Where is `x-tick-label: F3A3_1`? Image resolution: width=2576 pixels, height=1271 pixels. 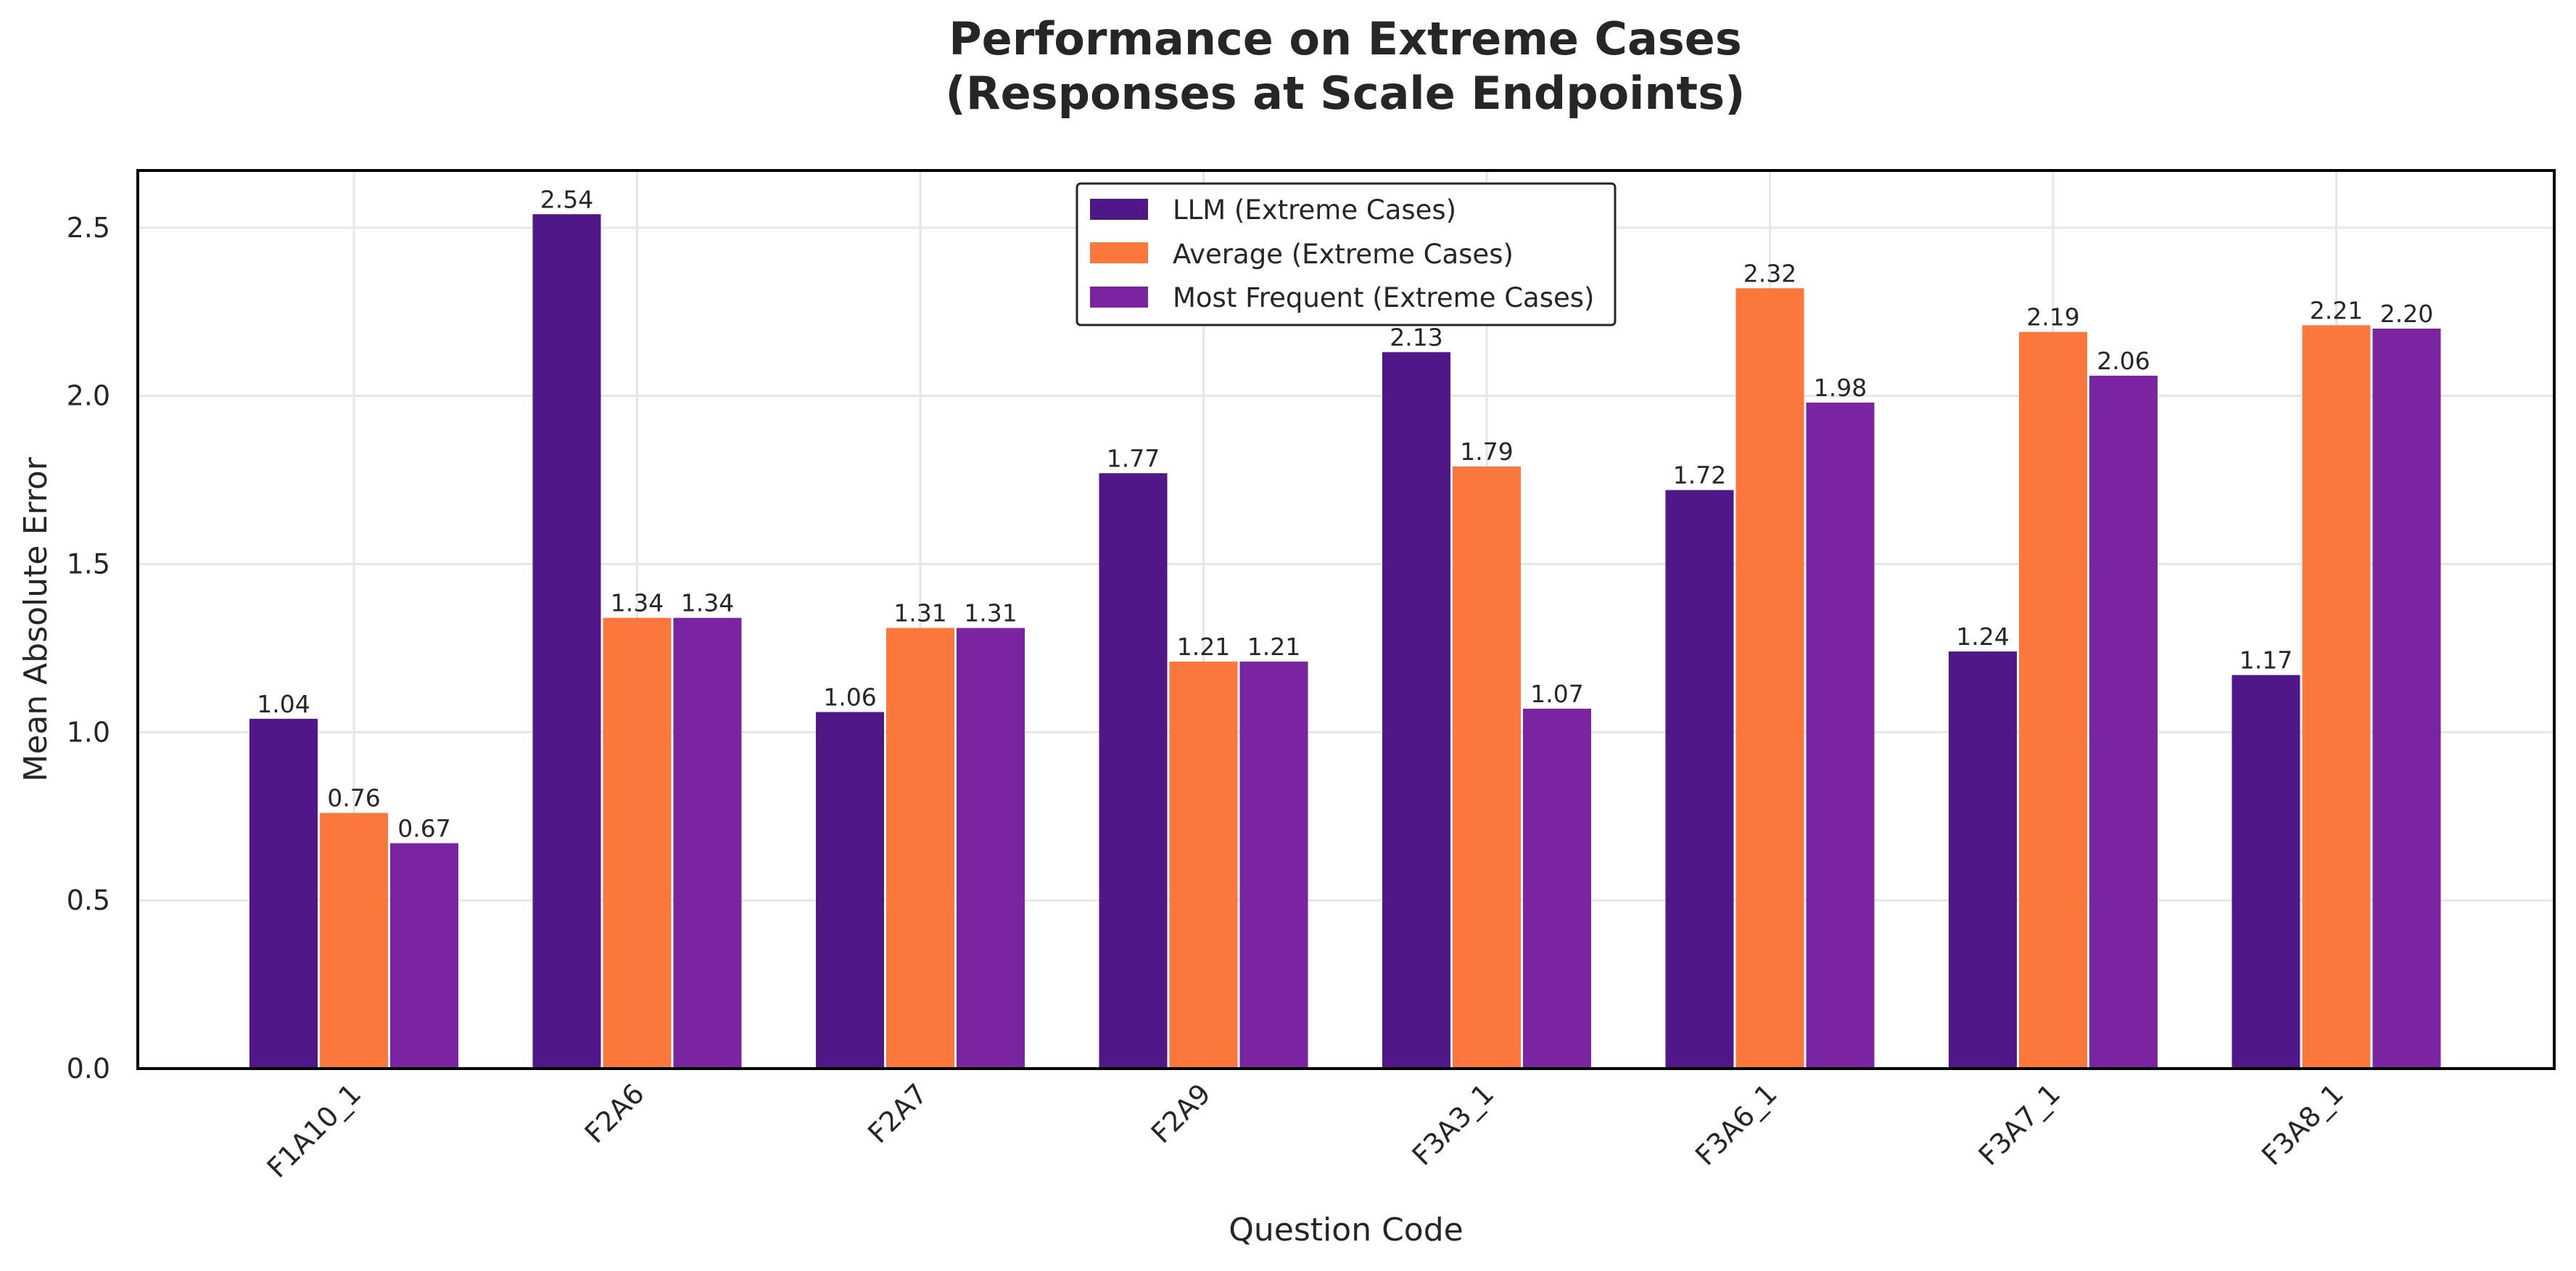 x-tick-label: F3A3_1 is located at coordinates (1453, 1124).